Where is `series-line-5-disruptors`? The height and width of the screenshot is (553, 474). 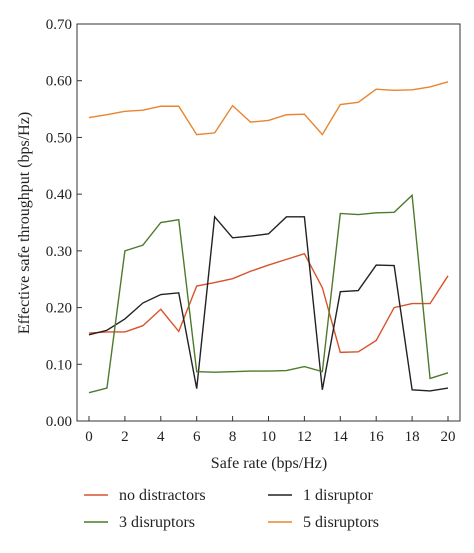 series-line-5-disruptors is located at coordinates (268, 108).